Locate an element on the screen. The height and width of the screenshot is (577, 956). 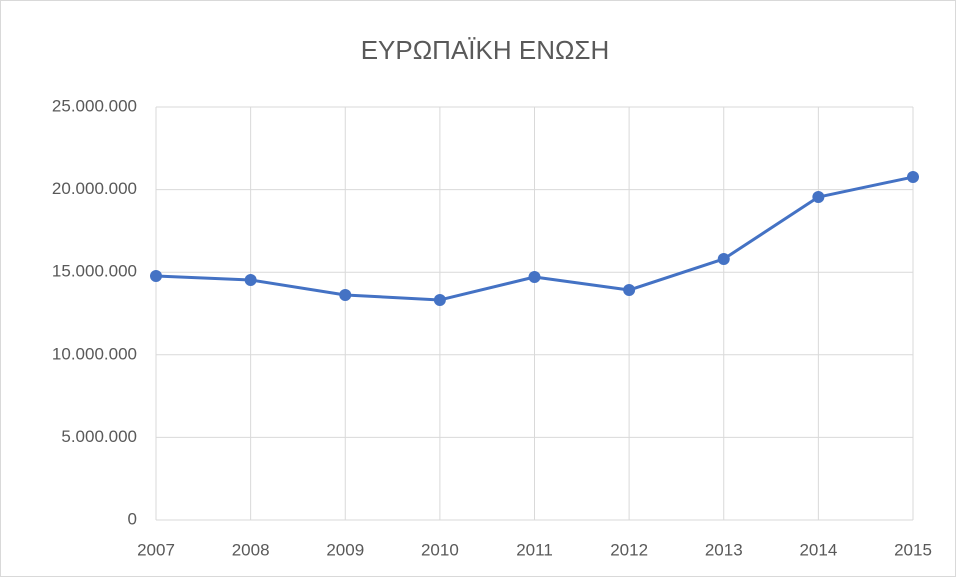
y-tick-label: 10.000.000 is located at coordinates (94, 353).